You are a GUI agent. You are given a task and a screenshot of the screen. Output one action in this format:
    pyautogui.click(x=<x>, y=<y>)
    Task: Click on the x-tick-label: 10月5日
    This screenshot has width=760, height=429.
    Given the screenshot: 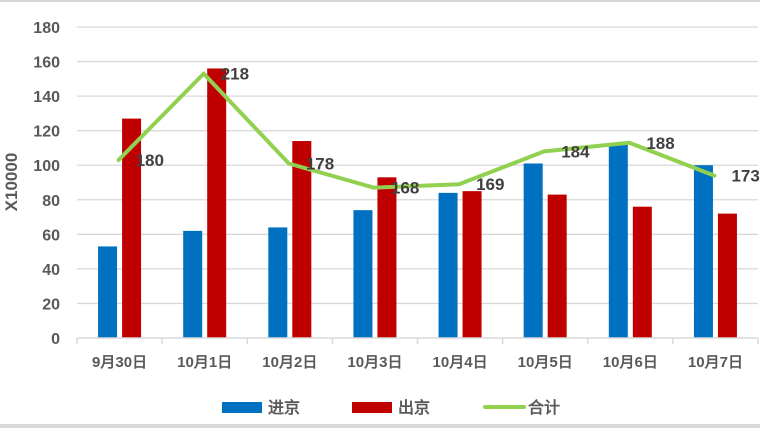 What is the action you would take?
    pyautogui.click(x=545, y=362)
    